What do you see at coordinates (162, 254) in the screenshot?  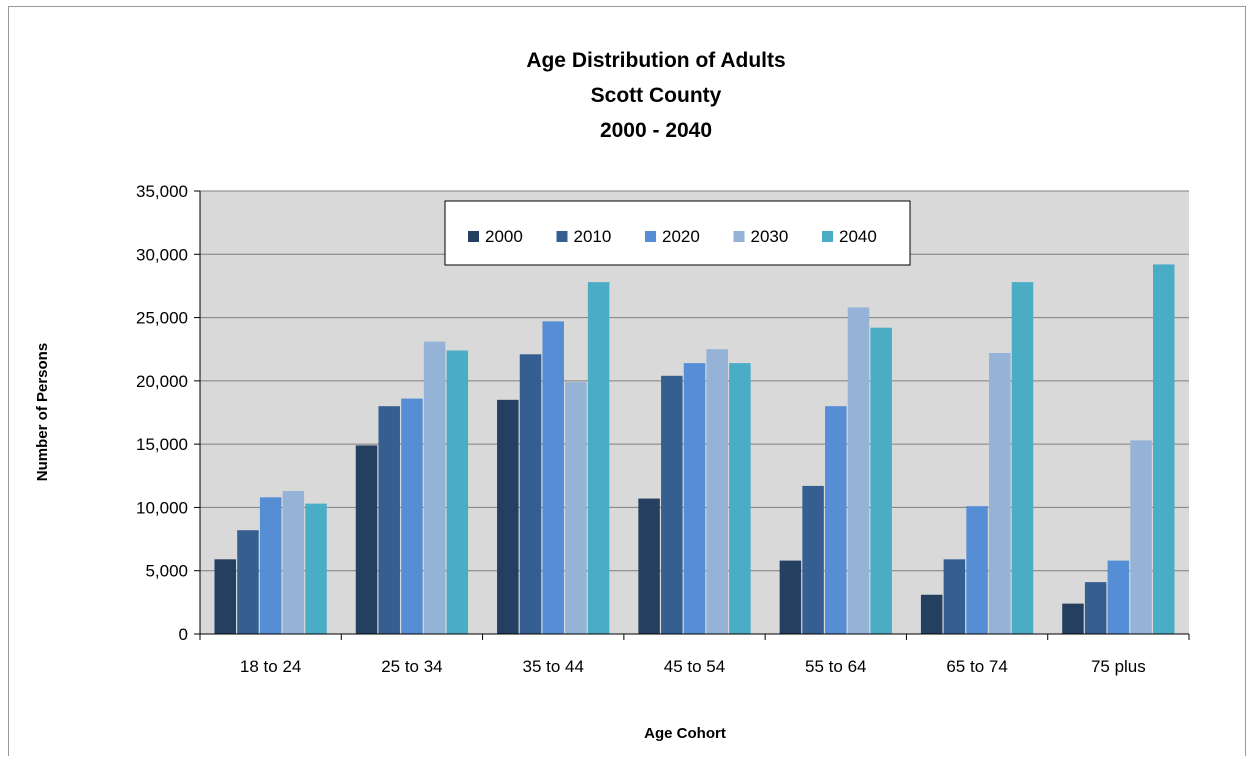 I see `y-tick-label: 30,000` at bounding box center [162, 254].